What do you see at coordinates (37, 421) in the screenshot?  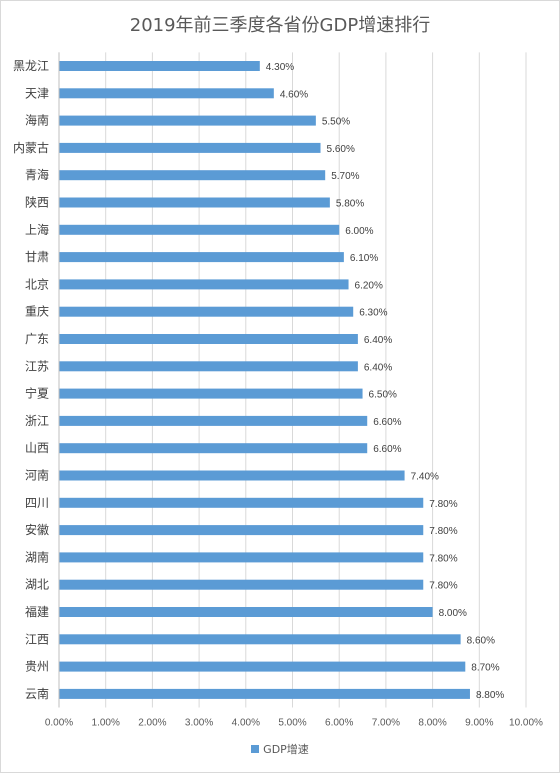 I see `category-label: 浙江` at bounding box center [37, 421].